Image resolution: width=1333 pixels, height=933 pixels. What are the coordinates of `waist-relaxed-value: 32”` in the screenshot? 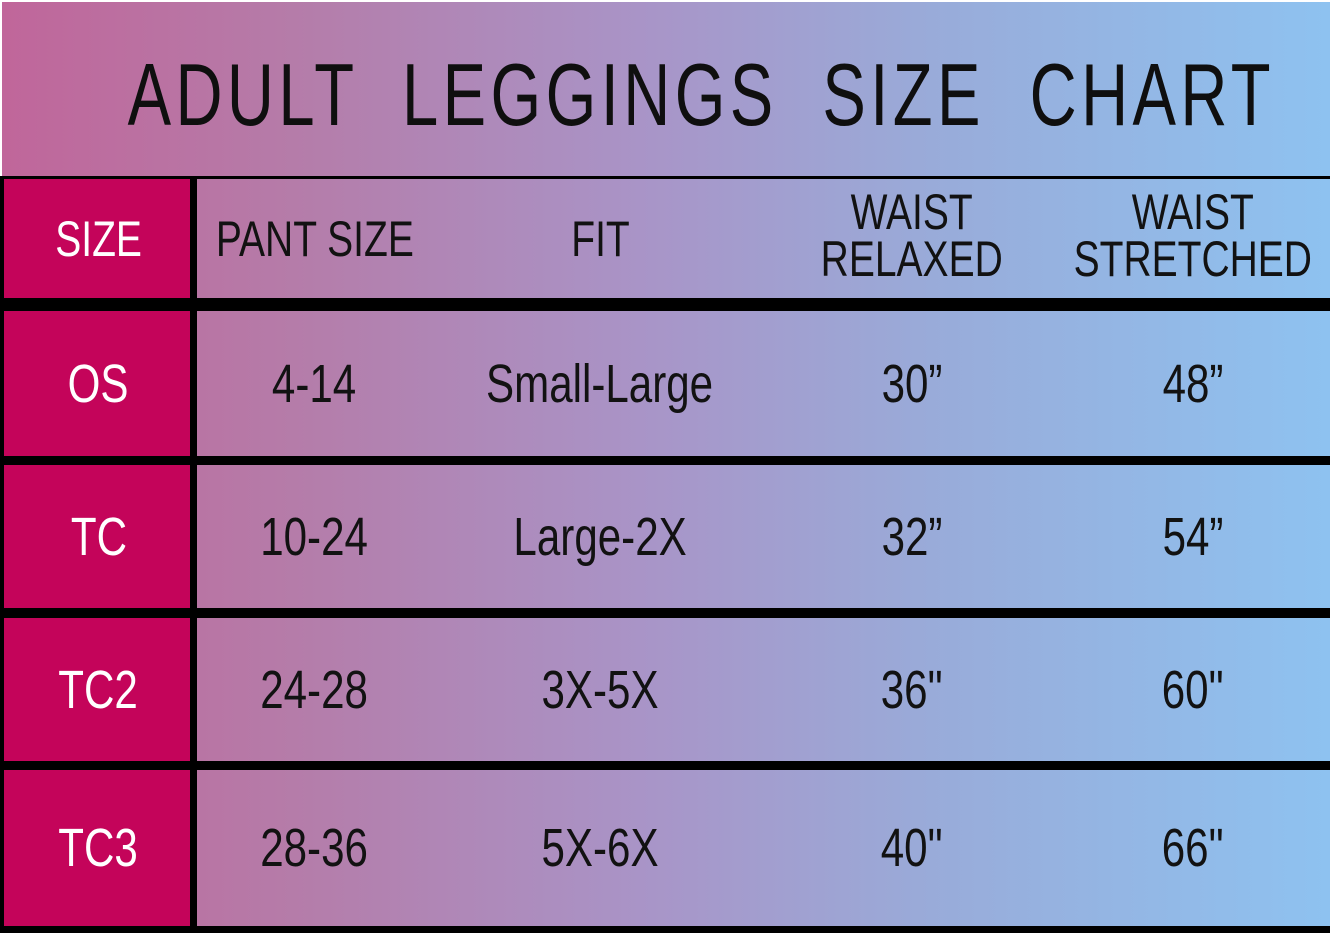 It's located at (912, 536).